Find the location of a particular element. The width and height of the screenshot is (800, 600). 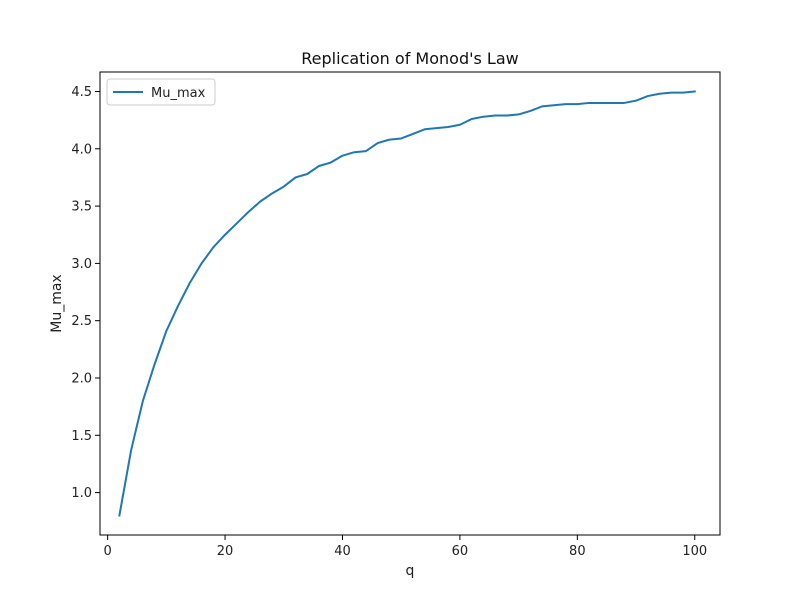

y-tick-label: 2.5 is located at coordinates (81, 321).